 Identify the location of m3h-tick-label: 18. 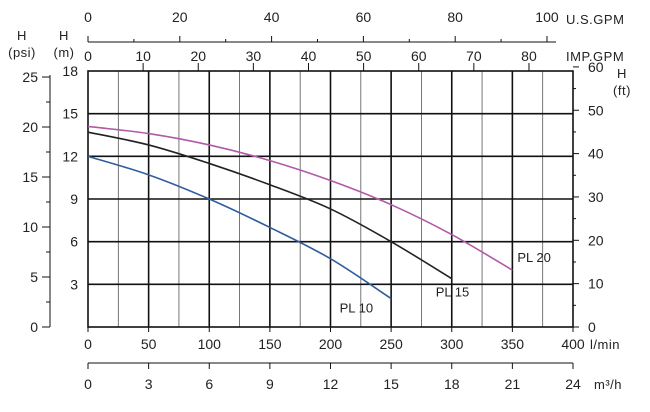
(452, 384).